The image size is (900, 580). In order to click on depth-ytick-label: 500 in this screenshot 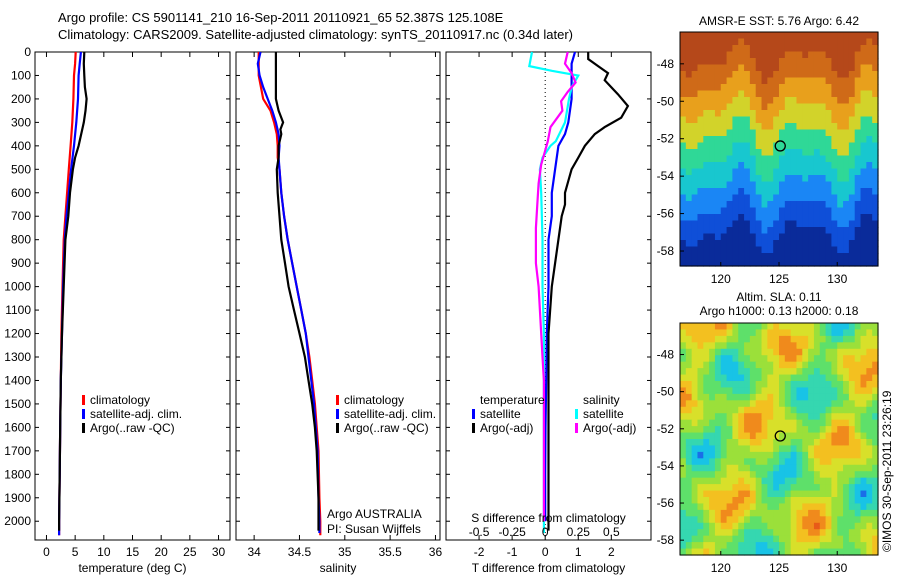, I will do `click(21, 169)`.